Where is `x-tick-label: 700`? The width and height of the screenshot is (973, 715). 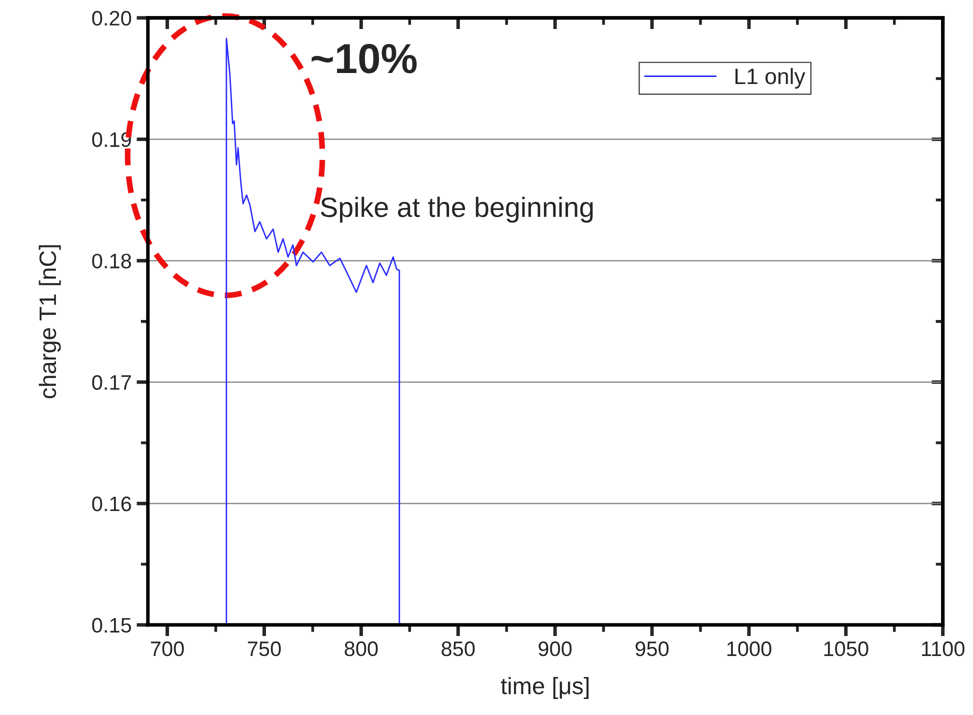
x-tick-label: 700 is located at coordinates (167, 648).